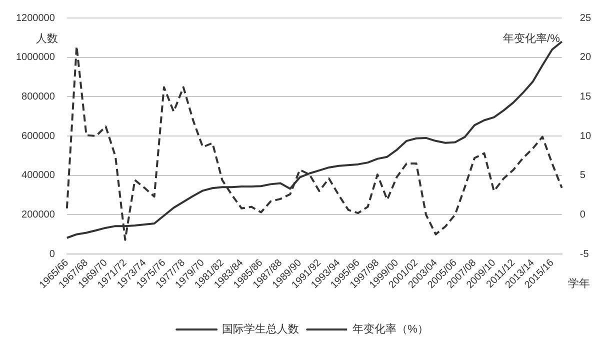  I want to click on y2-tick-label: 25, so click(586, 18).